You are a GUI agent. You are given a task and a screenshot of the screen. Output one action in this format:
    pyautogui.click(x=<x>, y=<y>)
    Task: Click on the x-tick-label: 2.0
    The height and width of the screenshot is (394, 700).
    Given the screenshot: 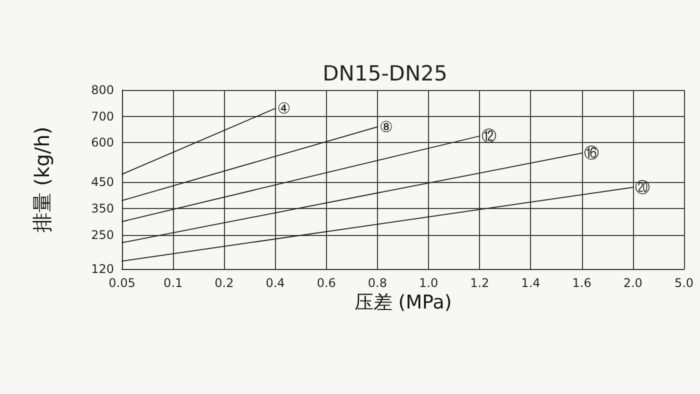 What is the action you would take?
    pyautogui.click(x=632, y=283)
    